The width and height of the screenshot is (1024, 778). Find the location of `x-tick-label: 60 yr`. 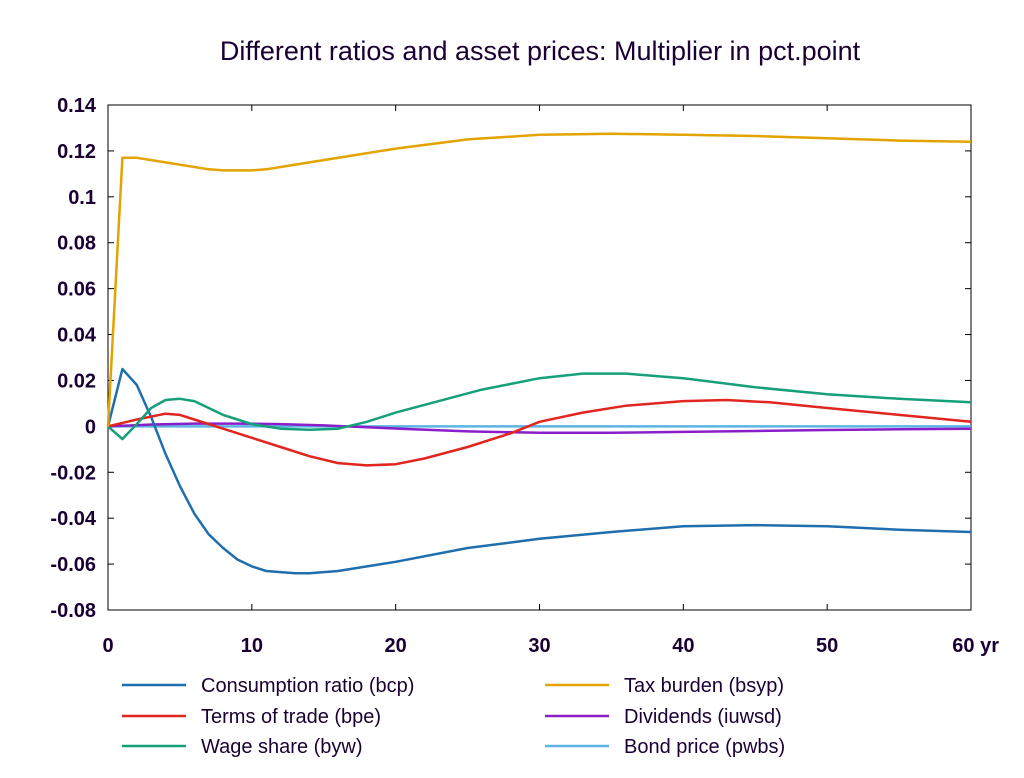

x-tick-label: 60 yr is located at coordinates (975, 646).